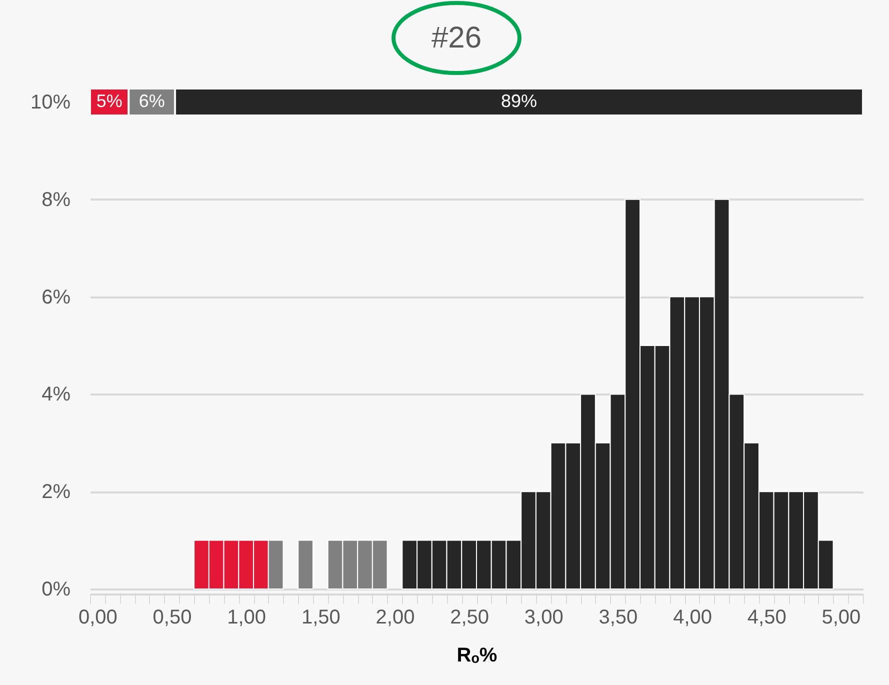 This screenshot has height=685, width=889. I want to click on x-tick-label: 5,00, so click(841, 617).